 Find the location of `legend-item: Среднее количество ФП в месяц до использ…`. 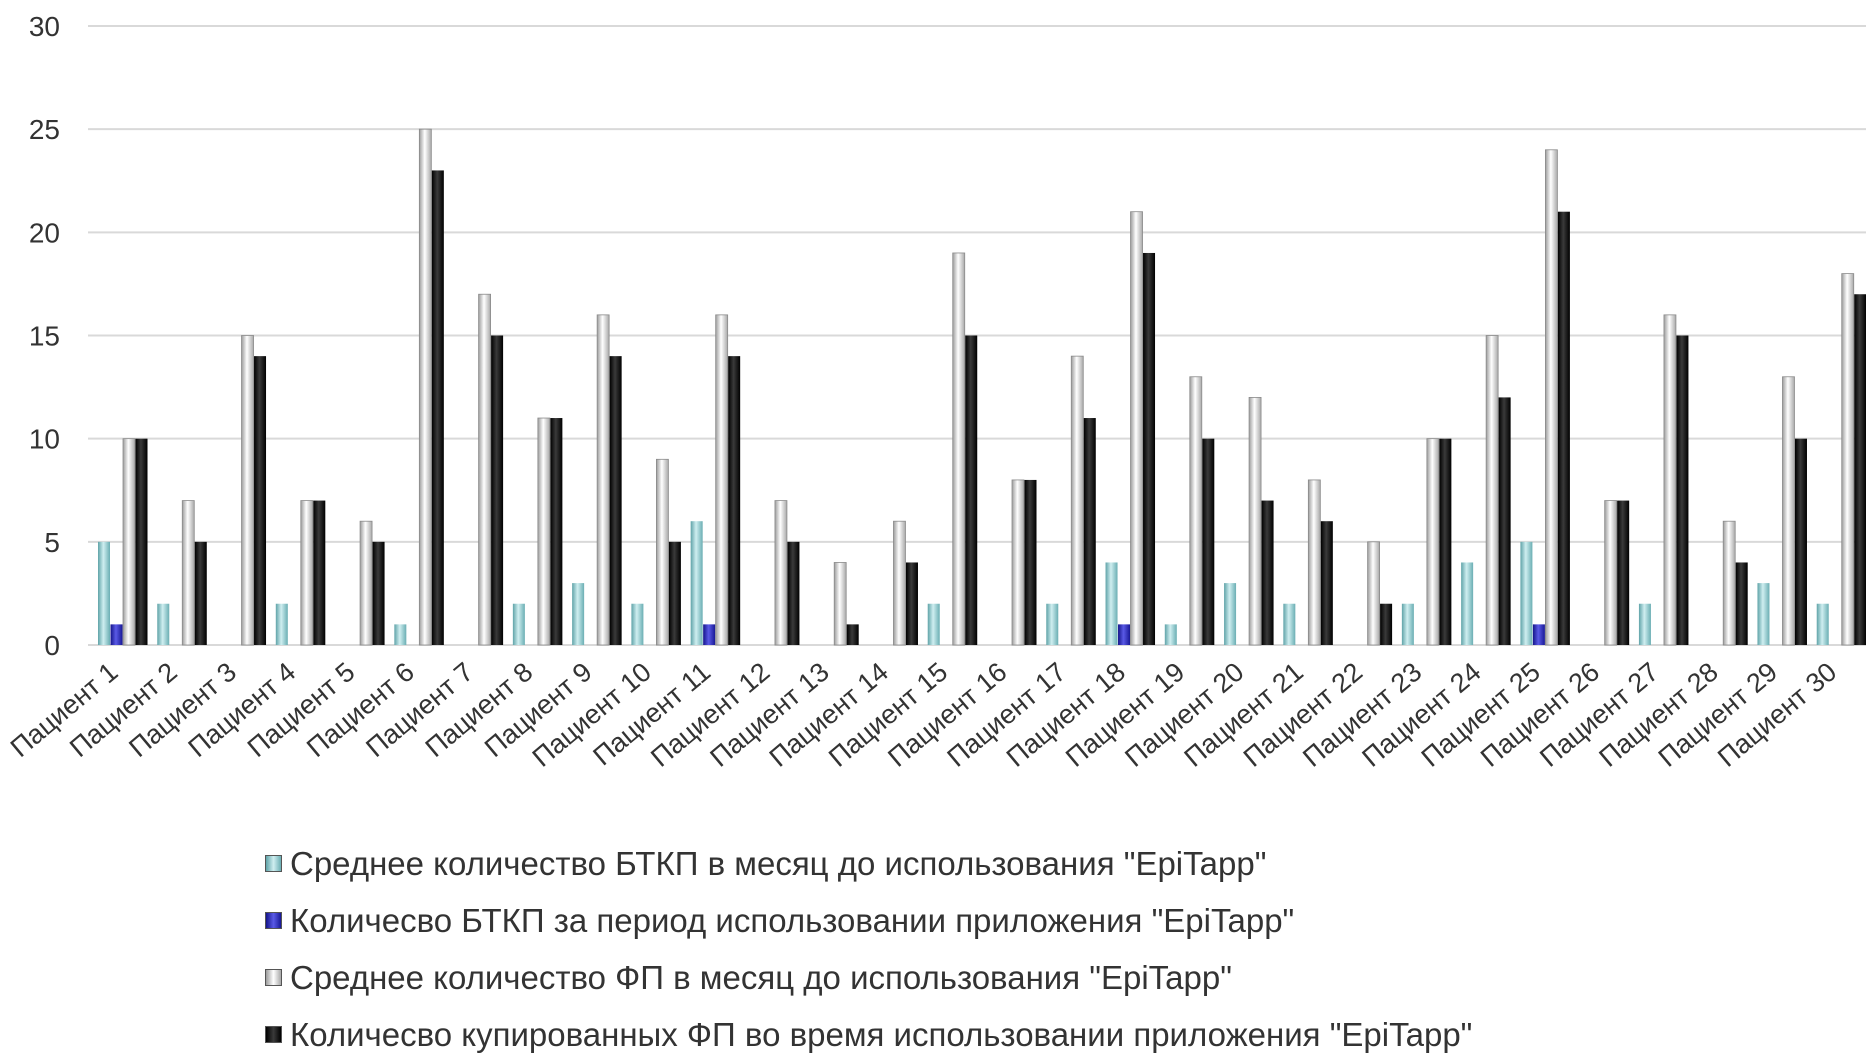

legend-item: Среднее количество ФП в месяц до использ… is located at coordinates (868, 977).